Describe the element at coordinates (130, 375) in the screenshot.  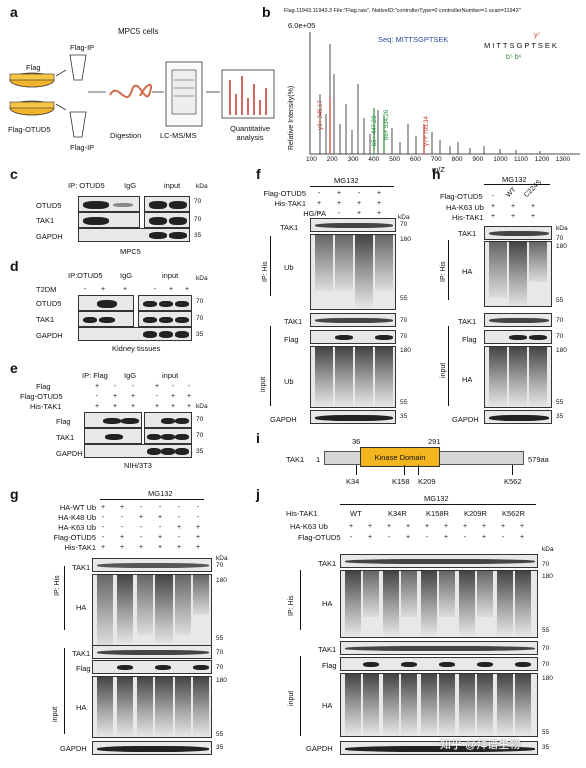
I see `e-igg-label: IgG` at that location.